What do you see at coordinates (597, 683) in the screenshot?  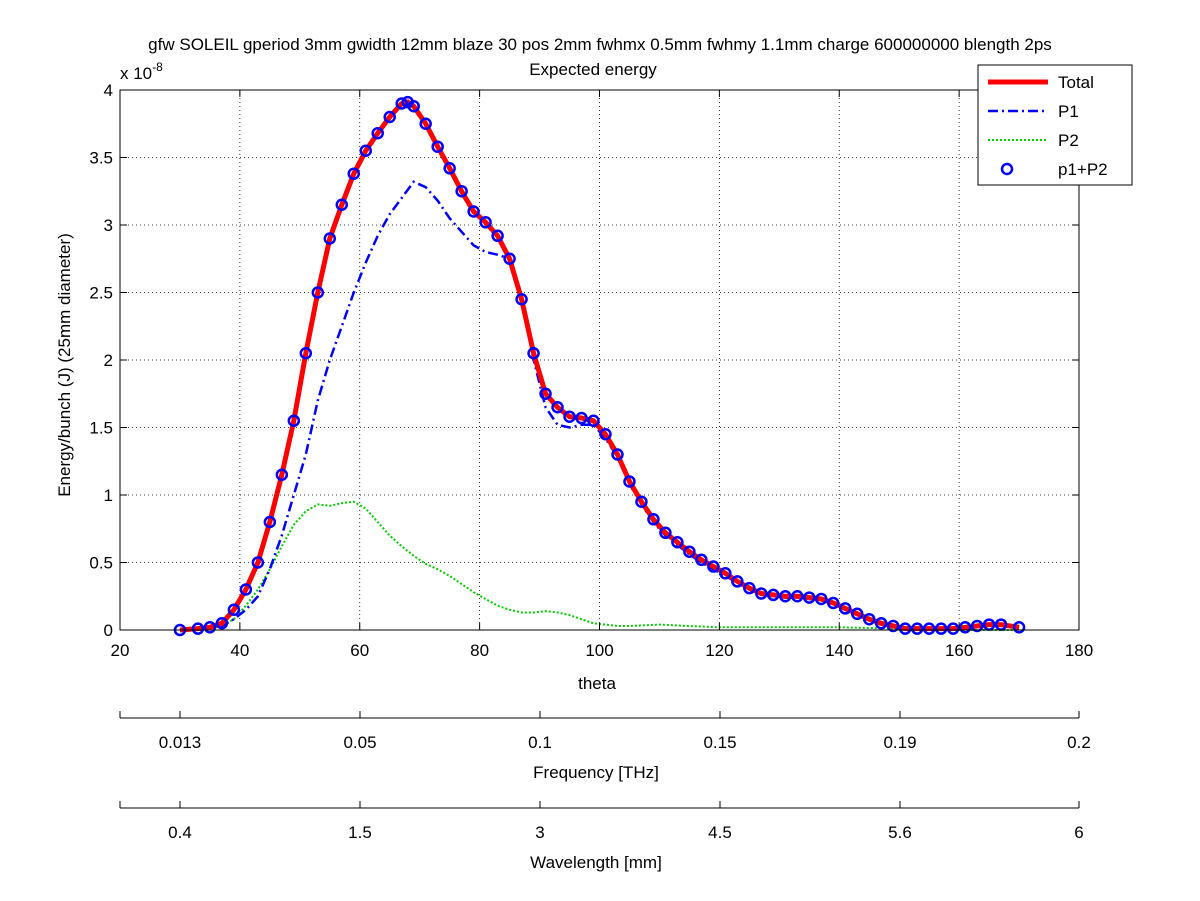 I see `x-axis-label: theta` at bounding box center [597, 683].